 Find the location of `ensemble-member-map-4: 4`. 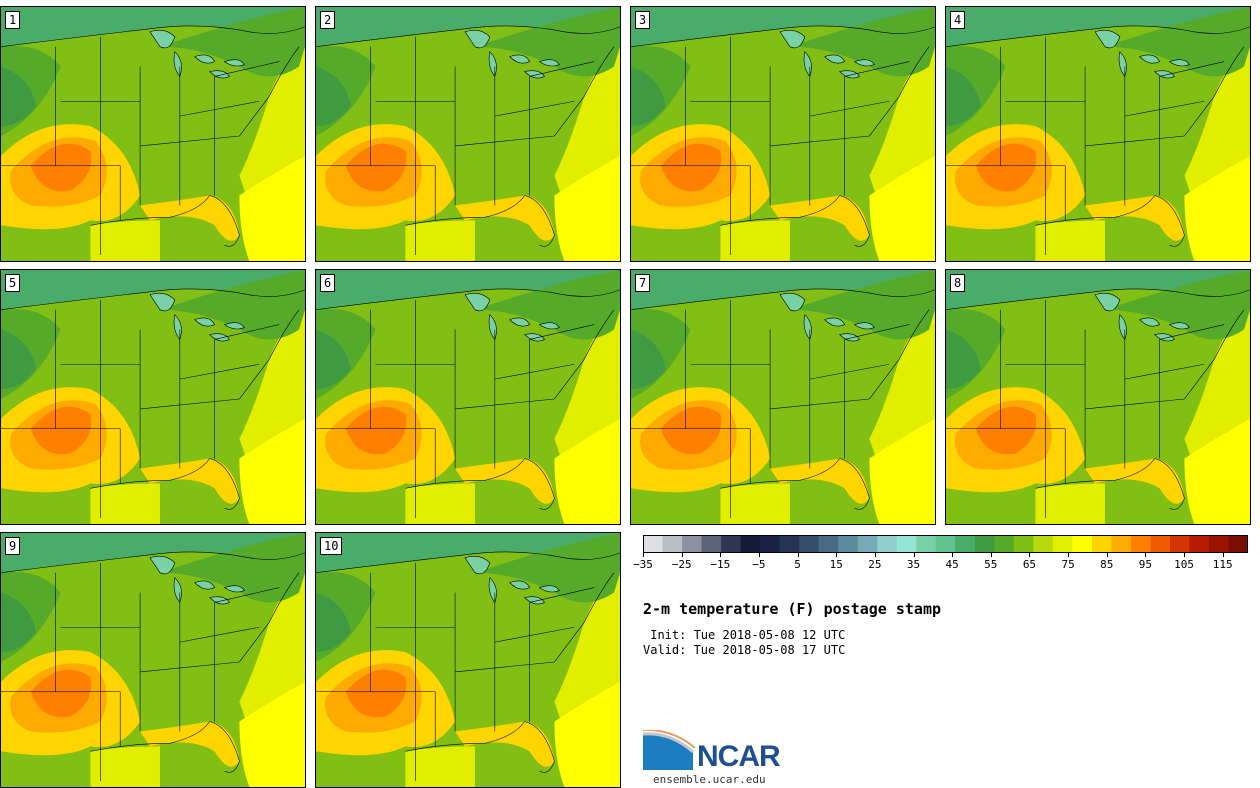

ensemble-member-map-4: 4 is located at coordinates (1098, 134).